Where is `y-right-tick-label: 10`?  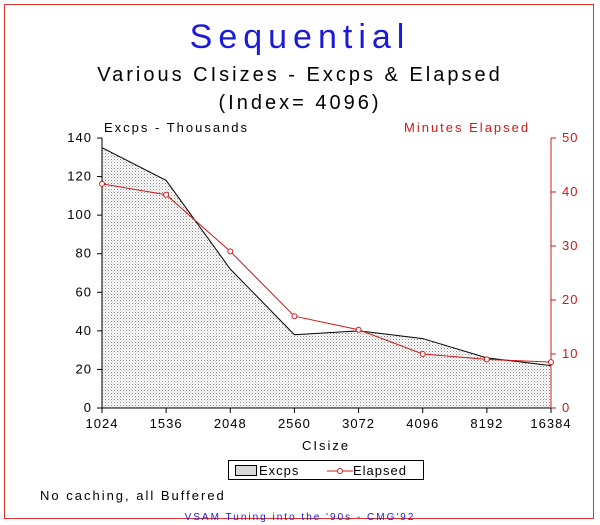 y-right-tick-label: 10 is located at coordinates (570, 353).